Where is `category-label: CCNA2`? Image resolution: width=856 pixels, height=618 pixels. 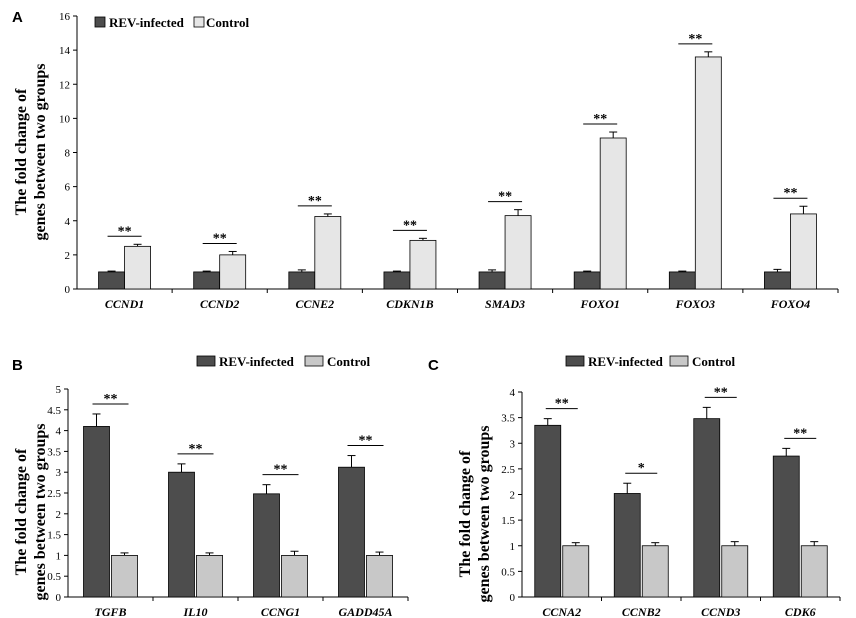 category-label: CCNA2 is located at coordinates (561, 611).